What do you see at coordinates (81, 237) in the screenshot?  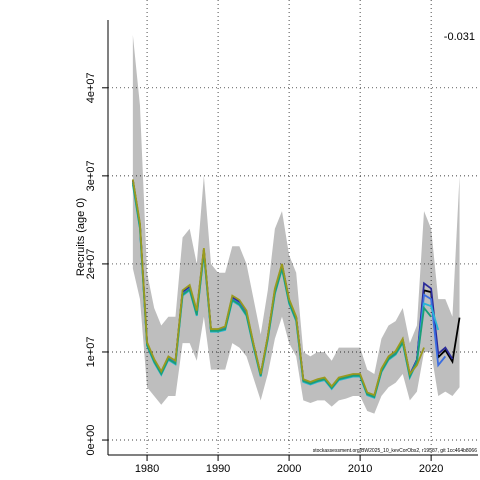 I see `y-axis-label: Recruits (age 0)` at bounding box center [81, 237].